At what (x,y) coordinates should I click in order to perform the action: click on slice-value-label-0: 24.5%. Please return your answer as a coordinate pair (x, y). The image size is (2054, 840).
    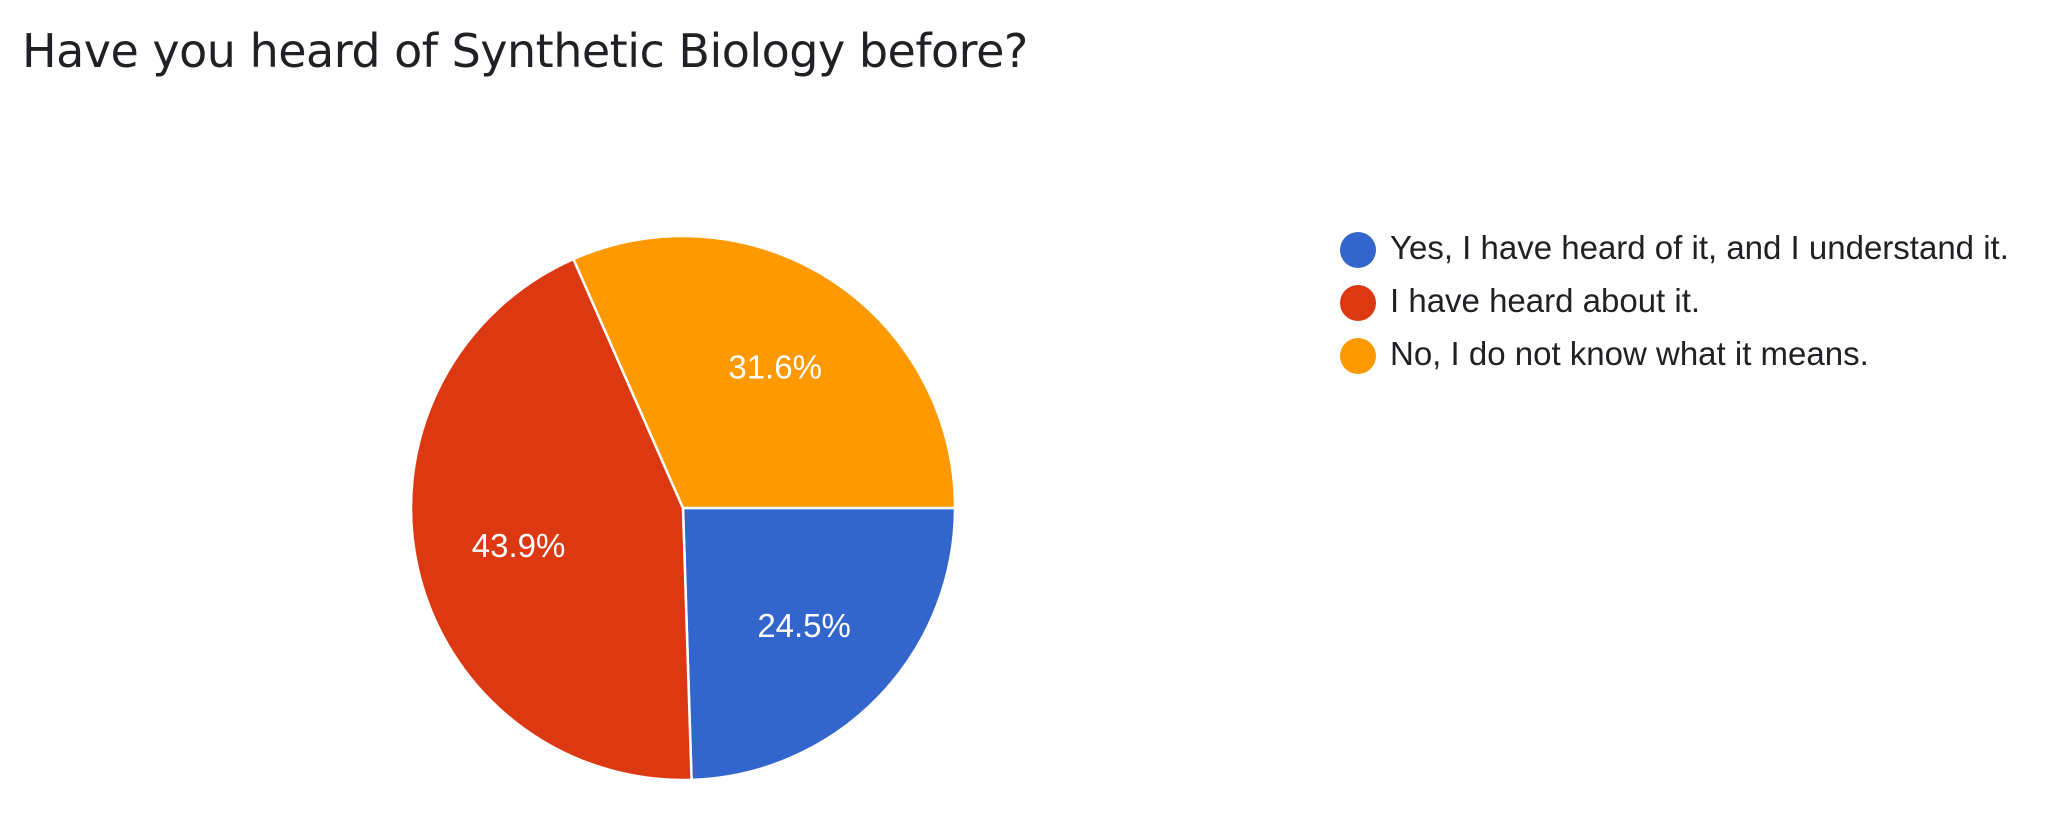
    Looking at the image, I should click on (804, 625).